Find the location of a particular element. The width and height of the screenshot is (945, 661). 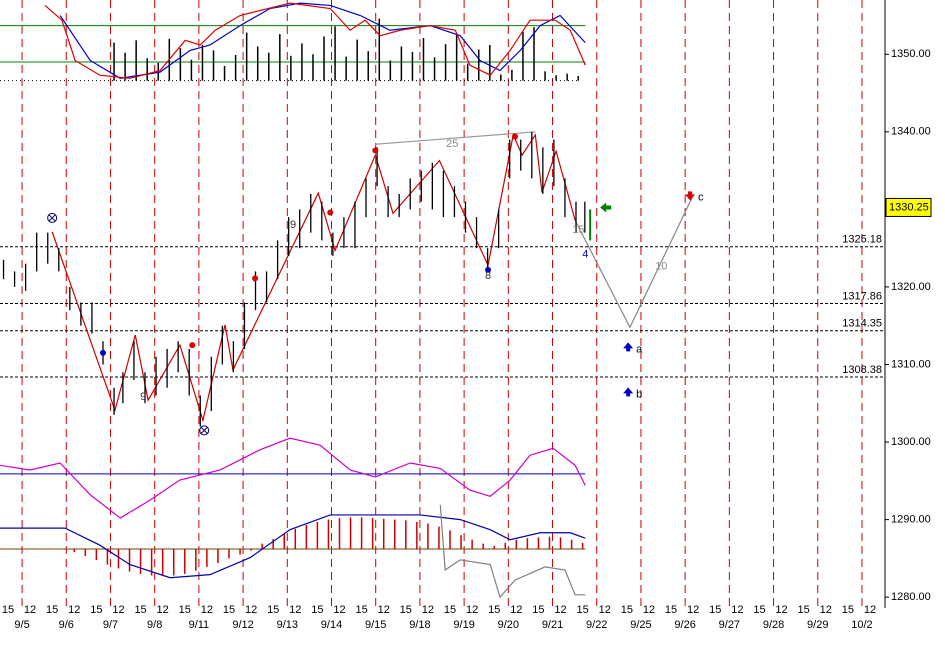

marker-arrow-left is located at coordinates (606, 207).